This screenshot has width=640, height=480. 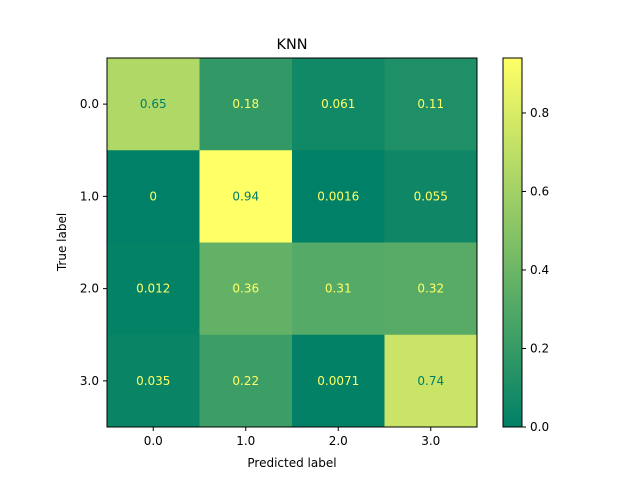 What do you see at coordinates (539, 113) in the screenshot?
I see `colorbar-tick-label: 0.8` at bounding box center [539, 113].